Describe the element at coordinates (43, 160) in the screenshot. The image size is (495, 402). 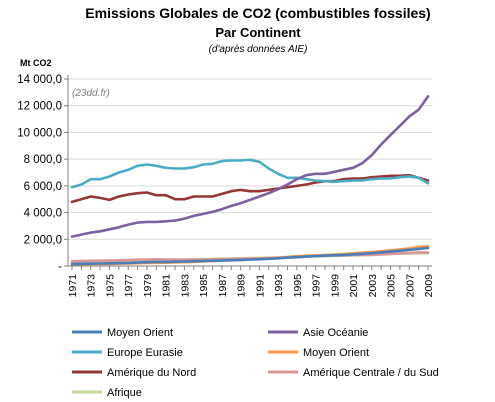
I see `y-tick-label: 8 000,0` at that location.